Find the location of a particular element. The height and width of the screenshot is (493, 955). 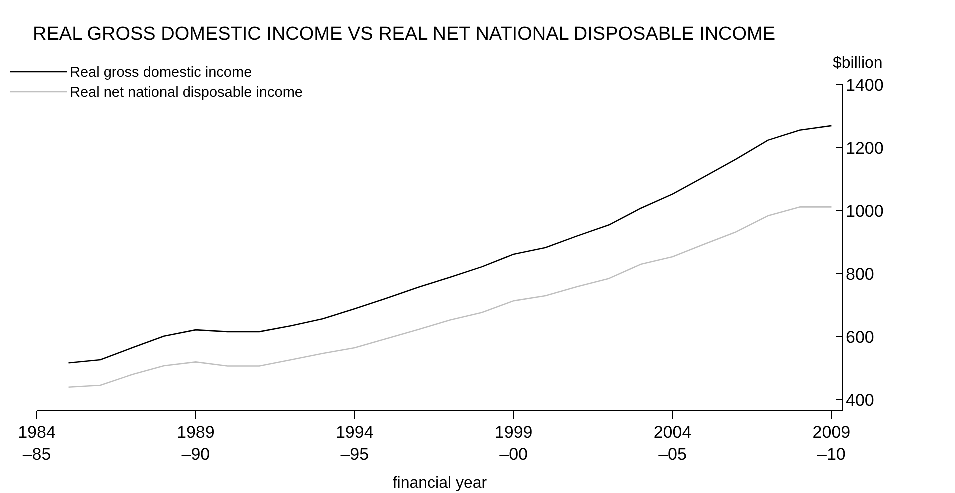

y-tick-label: 1000 is located at coordinates (865, 211).